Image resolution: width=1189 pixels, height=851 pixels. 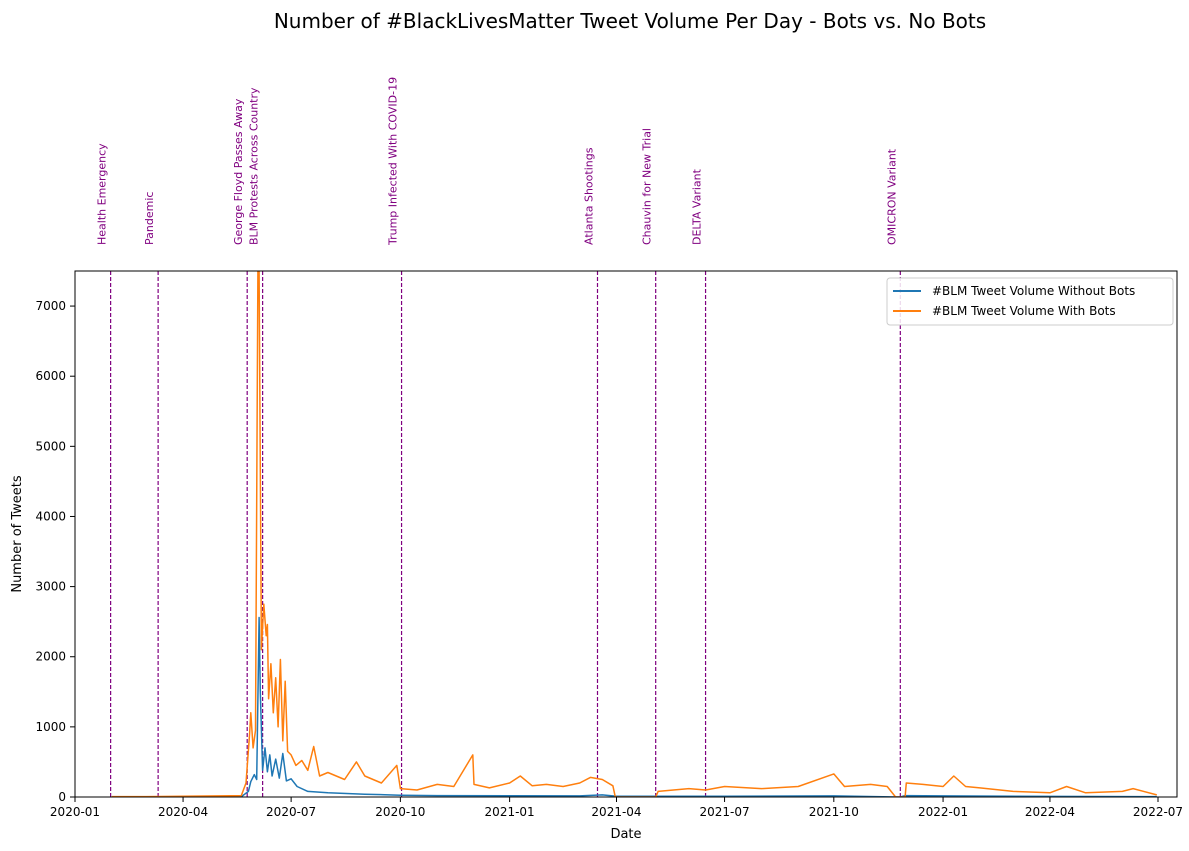 What do you see at coordinates (589, 196) in the screenshot?
I see `event-label: Atlanta Shootings` at bounding box center [589, 196].